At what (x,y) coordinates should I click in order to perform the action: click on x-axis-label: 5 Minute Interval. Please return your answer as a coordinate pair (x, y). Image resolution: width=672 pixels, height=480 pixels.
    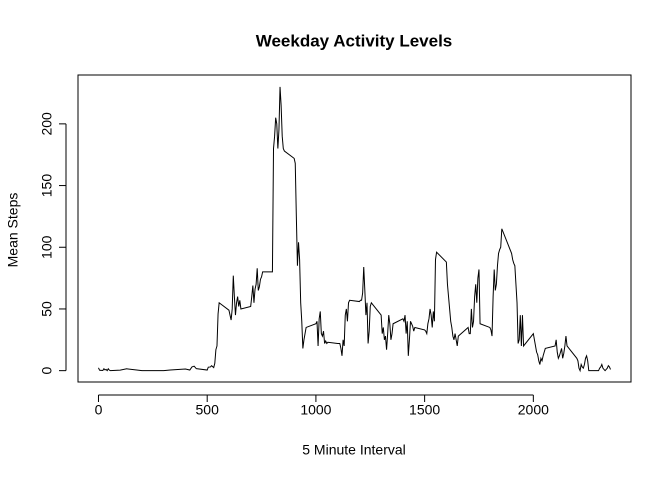
    Looking at the image, I should click on (354, 450).